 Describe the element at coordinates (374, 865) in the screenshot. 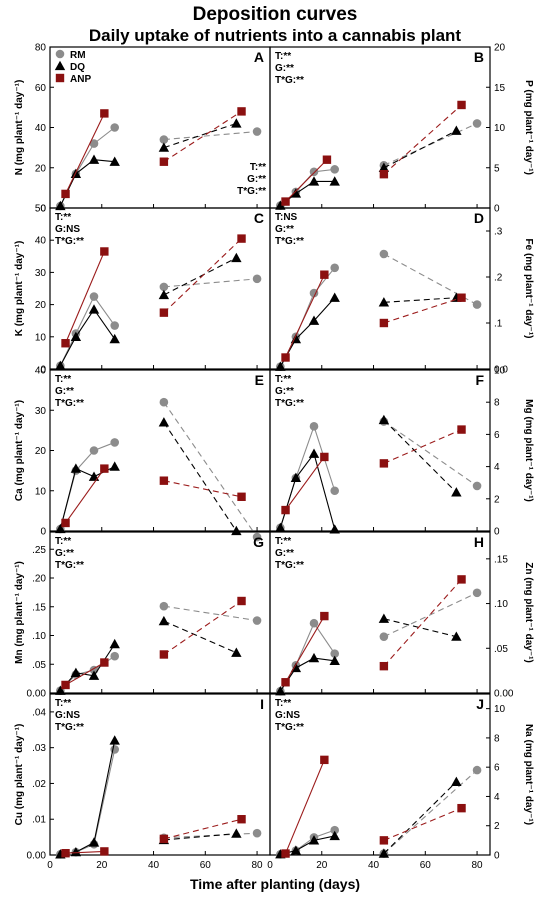

I see `x-tick-label: 40` at that location.